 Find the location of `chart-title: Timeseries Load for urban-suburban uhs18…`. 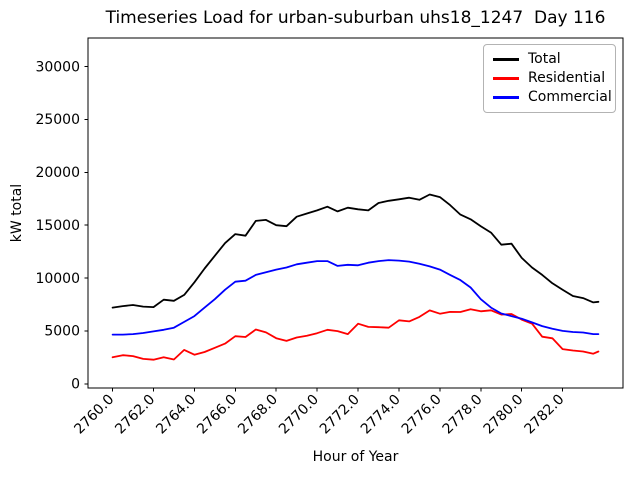

chart-title: Timeseries Load for urban-suburban uhs18… is located at coordinates (355, 18).